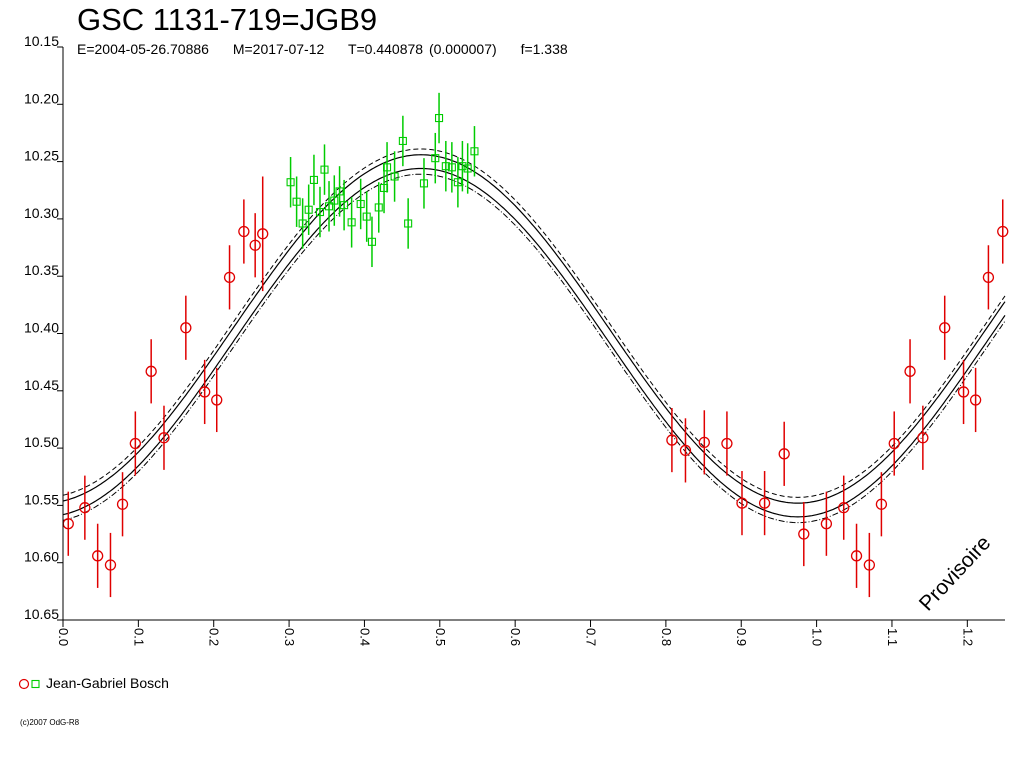  I want to click on y-tick-label: 10.50, so click(41, 442).